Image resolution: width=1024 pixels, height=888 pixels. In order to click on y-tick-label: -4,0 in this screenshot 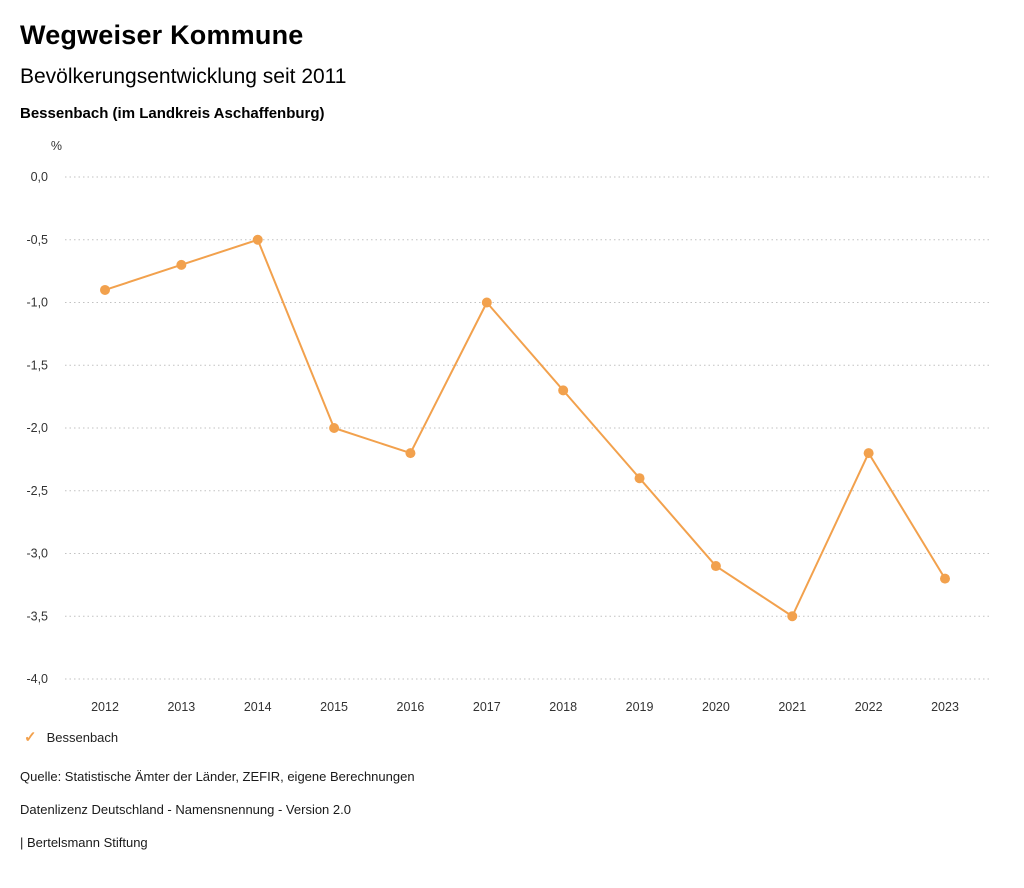, I will do `click(37, 679)`.